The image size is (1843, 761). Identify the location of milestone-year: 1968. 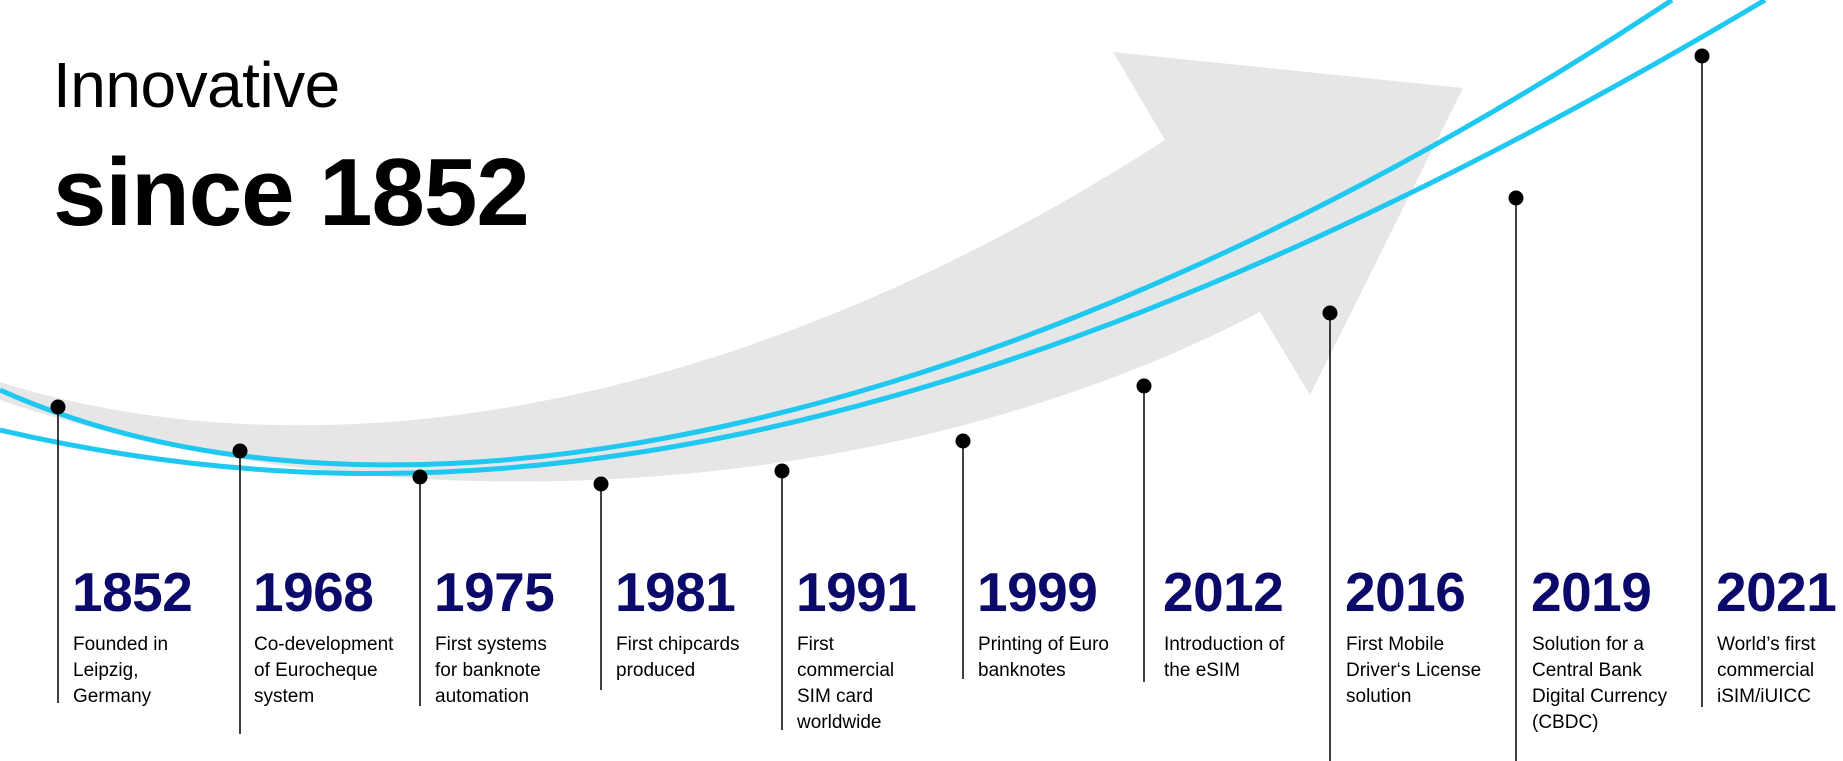
(313, 592).